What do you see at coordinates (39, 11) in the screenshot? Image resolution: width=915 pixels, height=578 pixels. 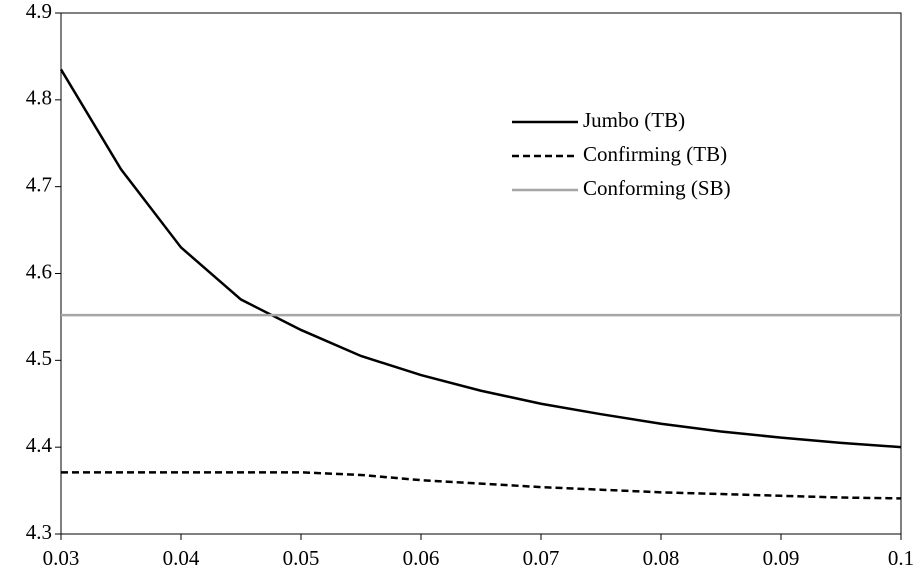 I see `y-tick-label: 4.9` at bounding box center [39, 11].